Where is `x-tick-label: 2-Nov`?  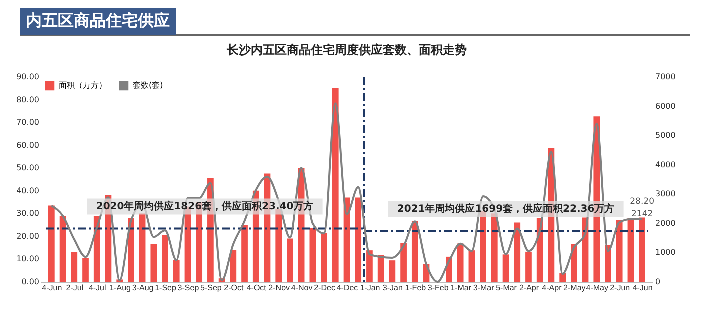
x-tick-label: 2-Nov is located at coordinates (279, 288).